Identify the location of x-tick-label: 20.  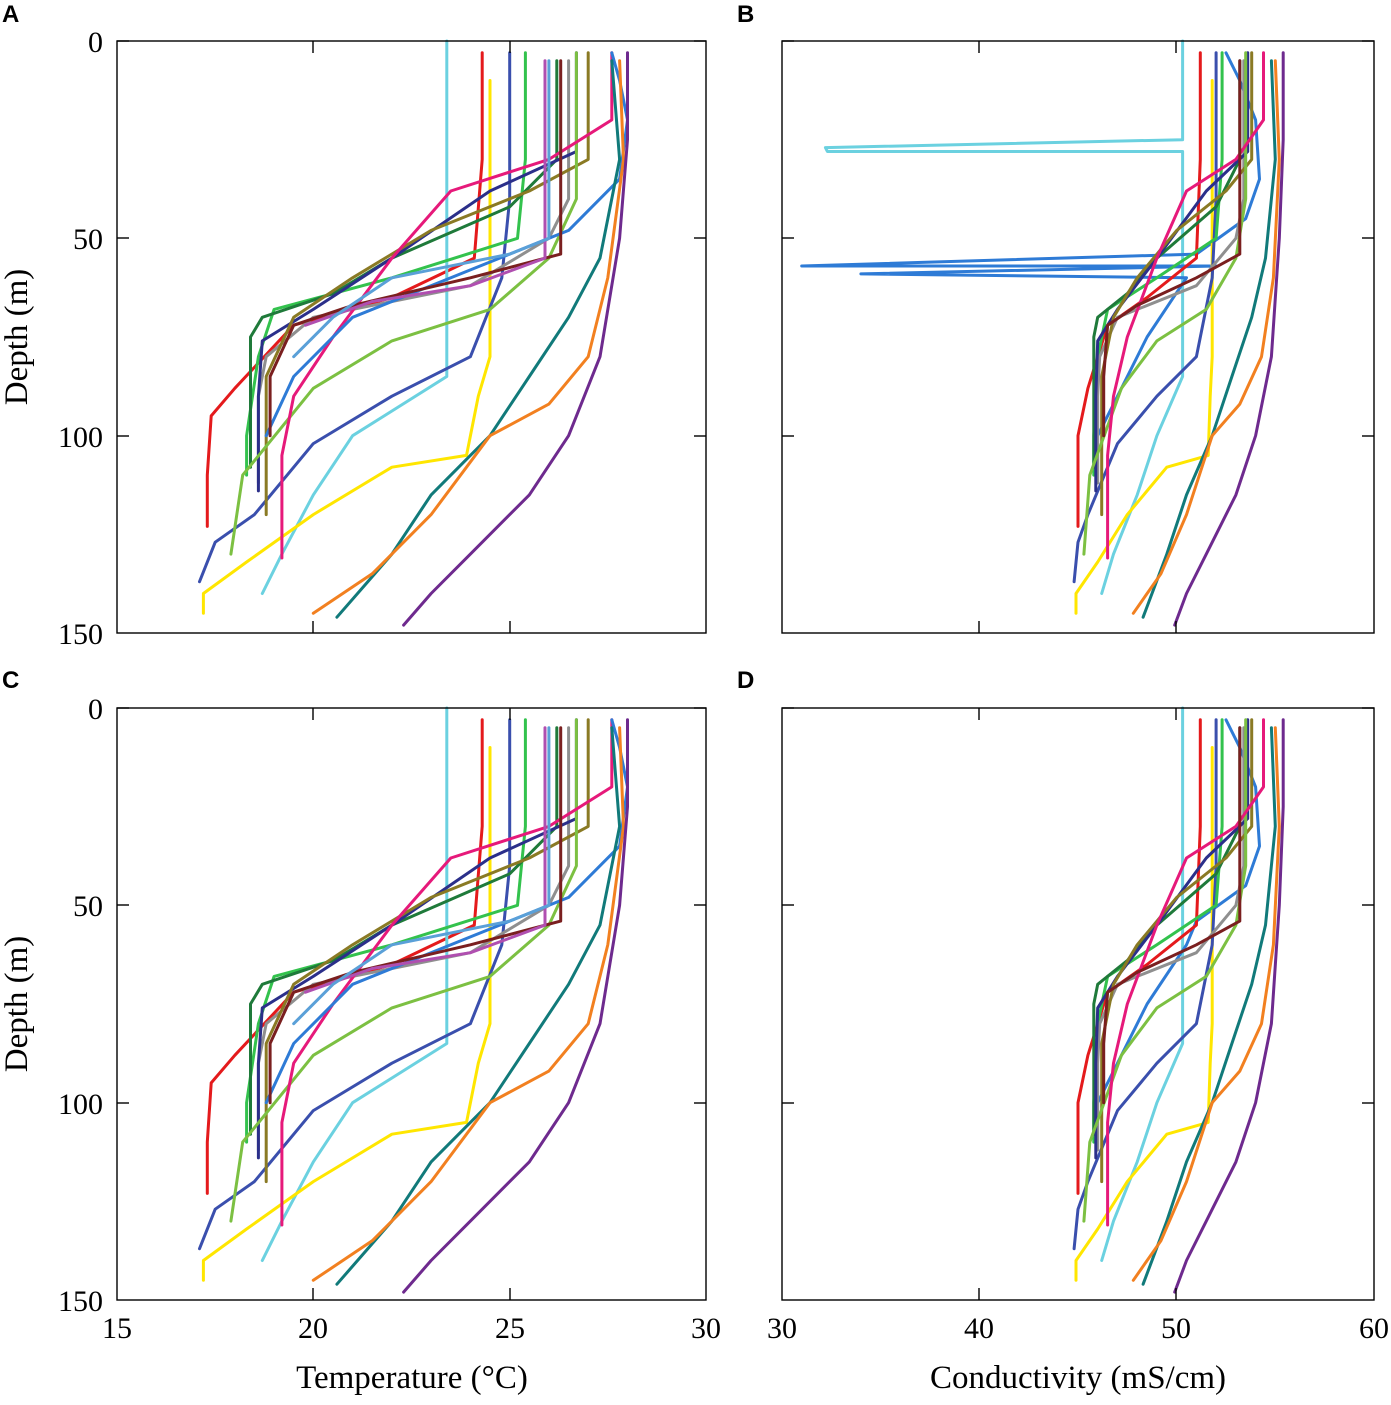
(313, 1328).